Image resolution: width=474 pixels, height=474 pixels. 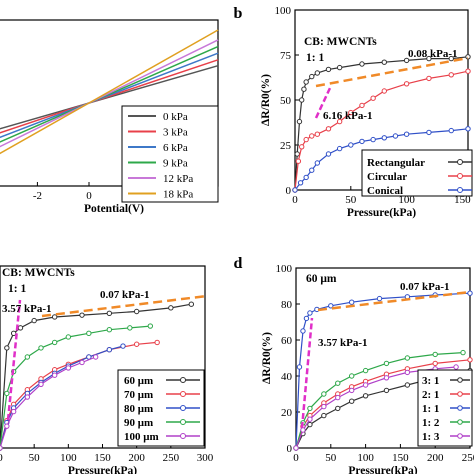 I want to click on y-tick-label: 25, so click(x=286, y=146).